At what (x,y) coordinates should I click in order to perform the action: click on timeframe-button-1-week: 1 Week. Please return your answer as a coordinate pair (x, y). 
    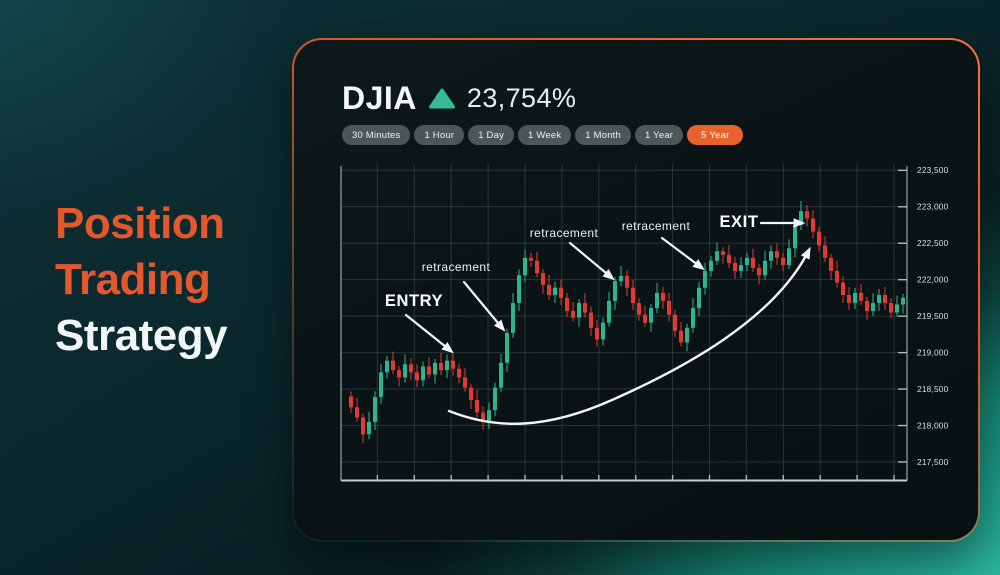
    Looking at the image, I should click on (545, 135).